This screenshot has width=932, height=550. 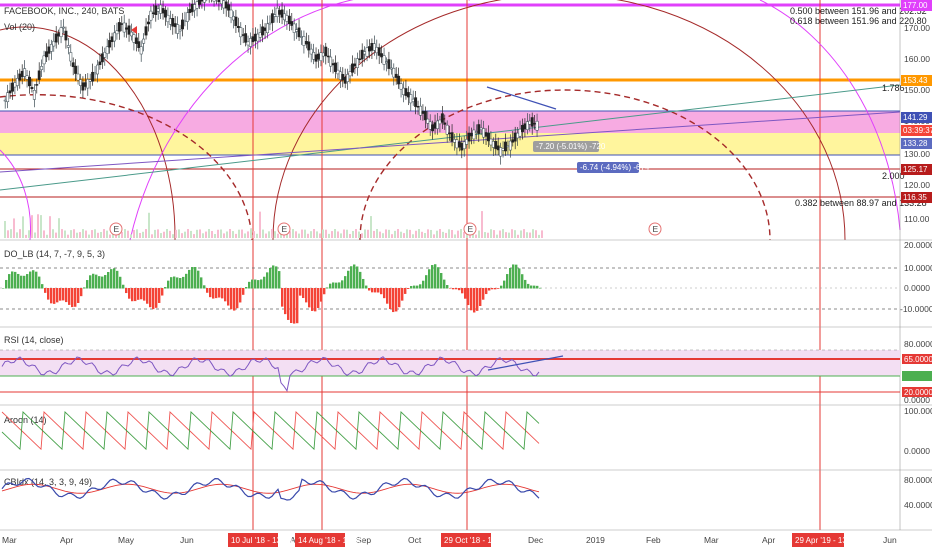 I want to click on trendline-purple, so click(x=450, y=142).